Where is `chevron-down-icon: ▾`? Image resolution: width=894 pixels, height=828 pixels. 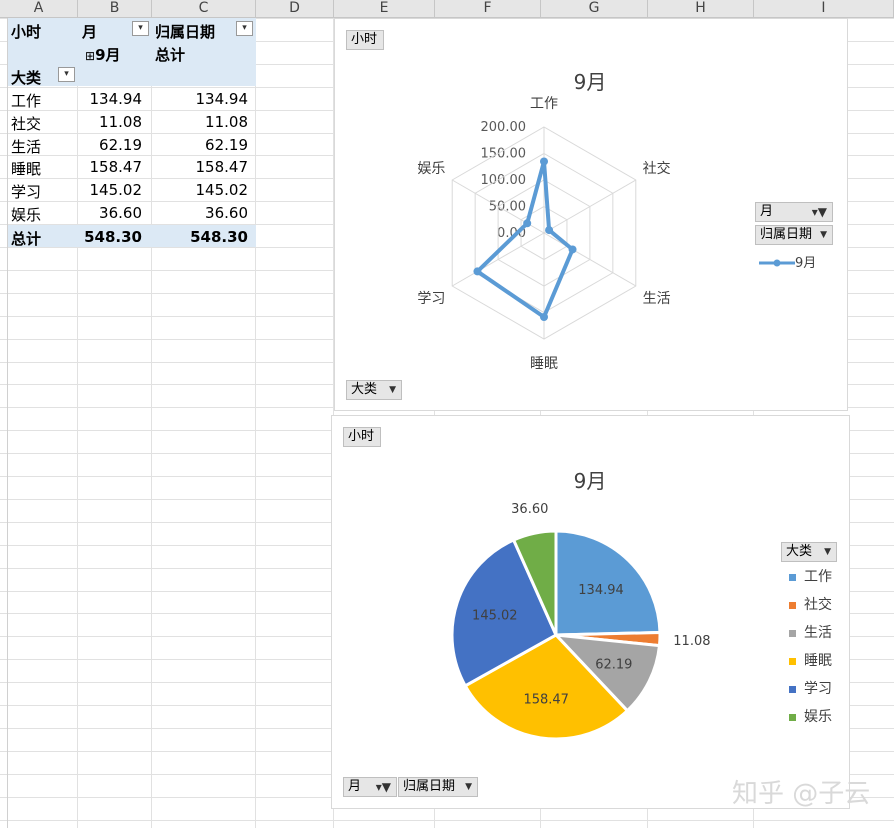 chevron-down-icon: ▾ is located at coordinates (244, 28).